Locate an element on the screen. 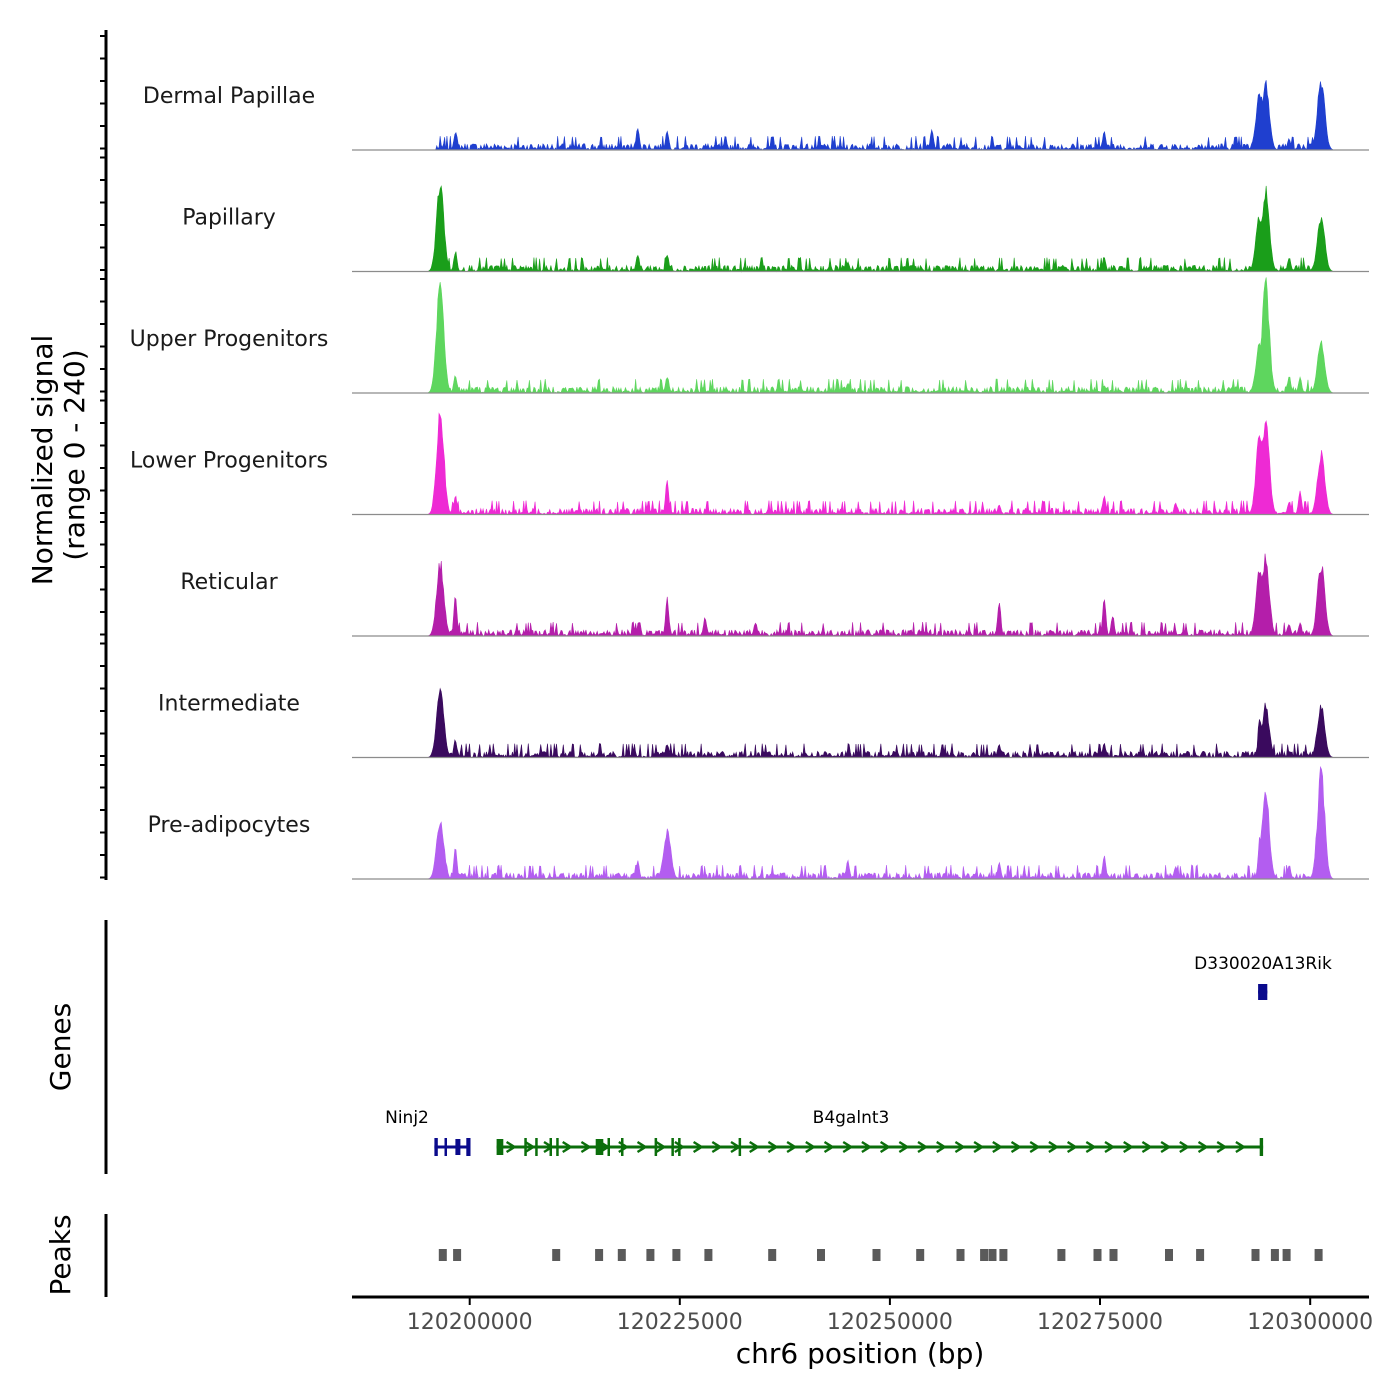 This screenshot has height=1400, width=1400. y-axis-title-line1: Normalized signal is located at coordinates (42, 460).